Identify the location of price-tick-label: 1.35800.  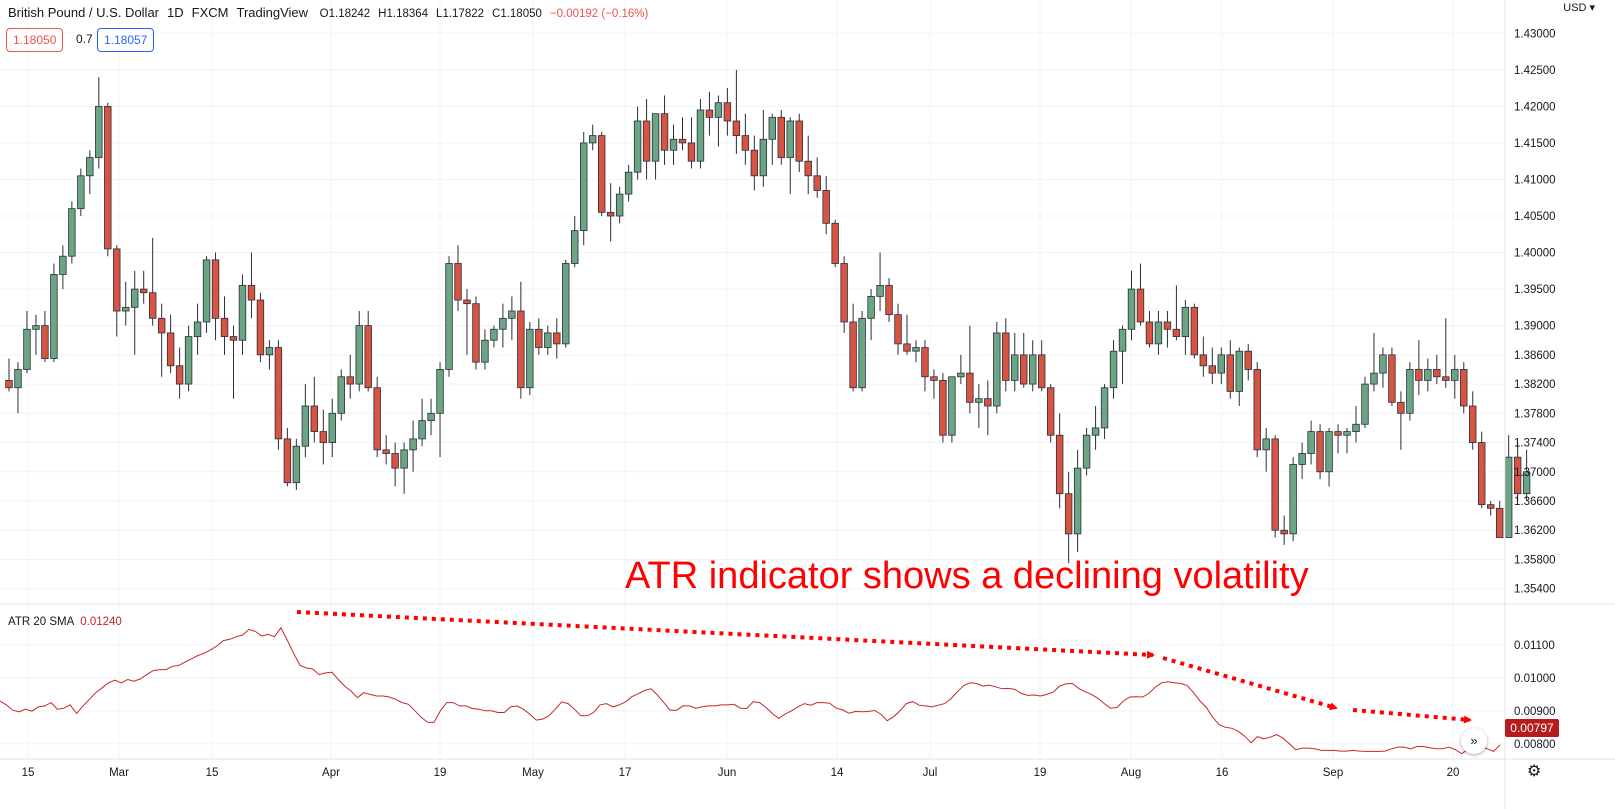
(1535, 560).